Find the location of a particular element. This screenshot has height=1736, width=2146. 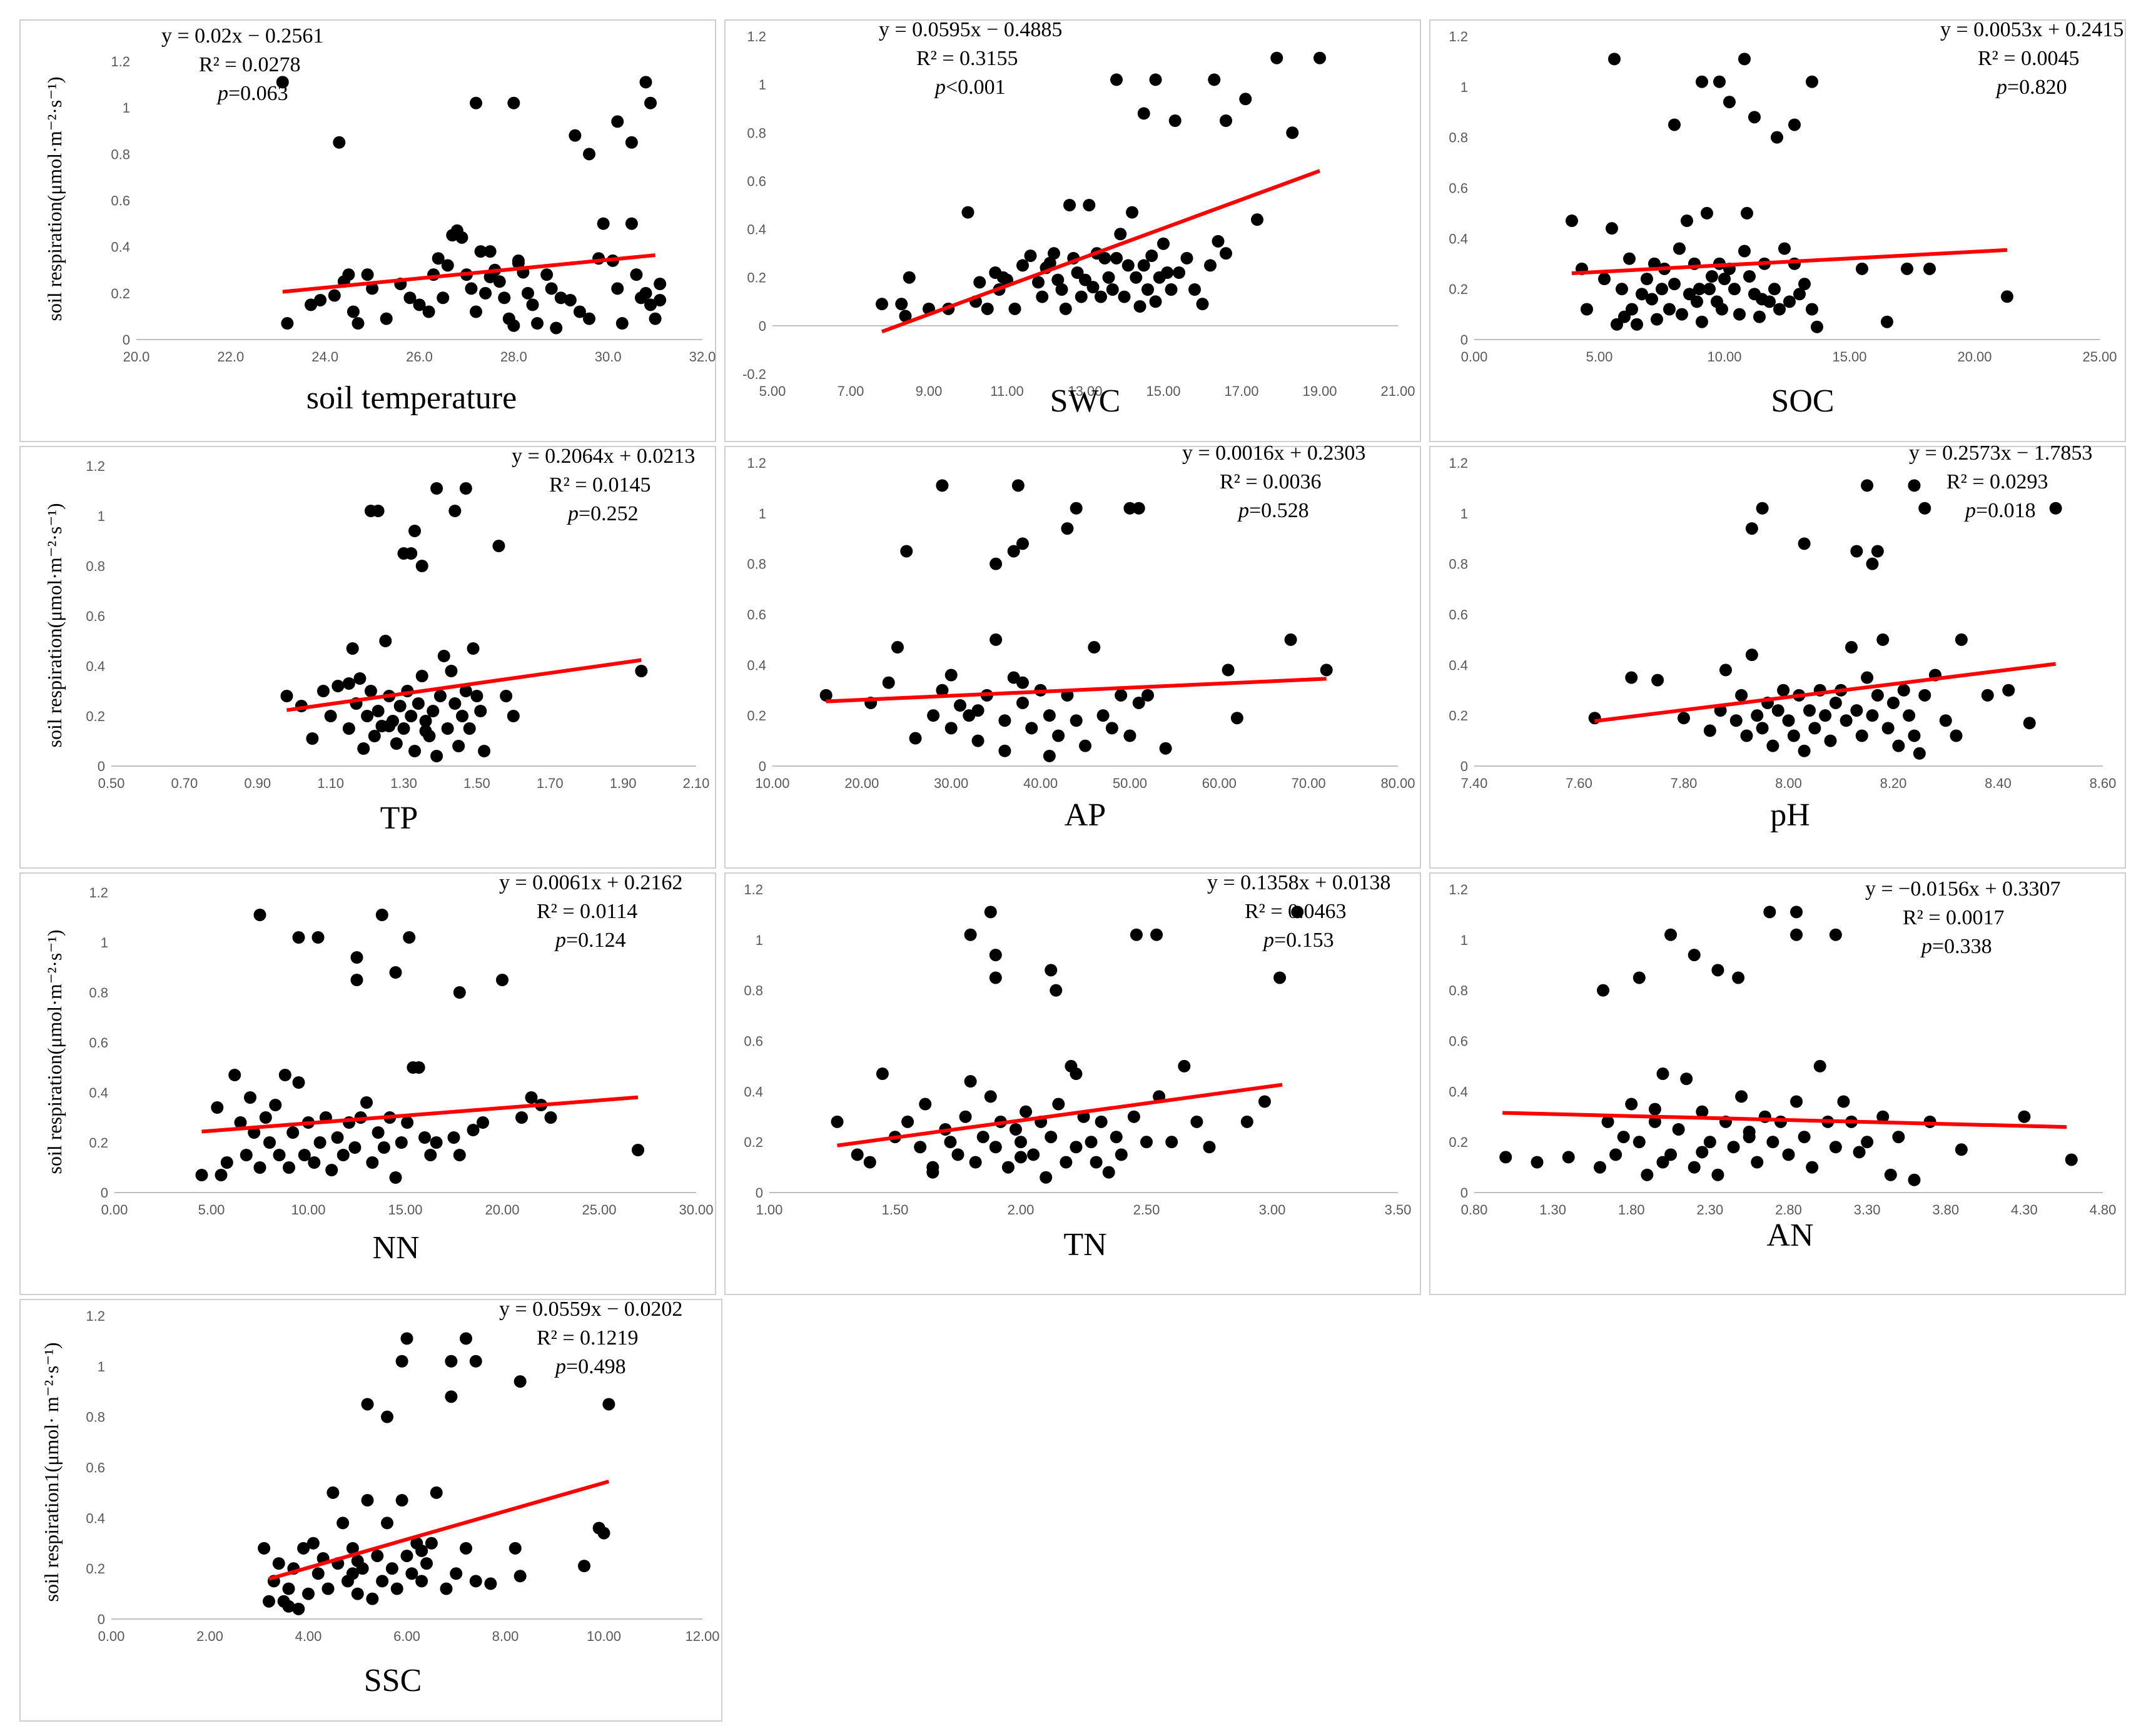

x-tick-label: 20.0 is located at coordinates (136, 357).